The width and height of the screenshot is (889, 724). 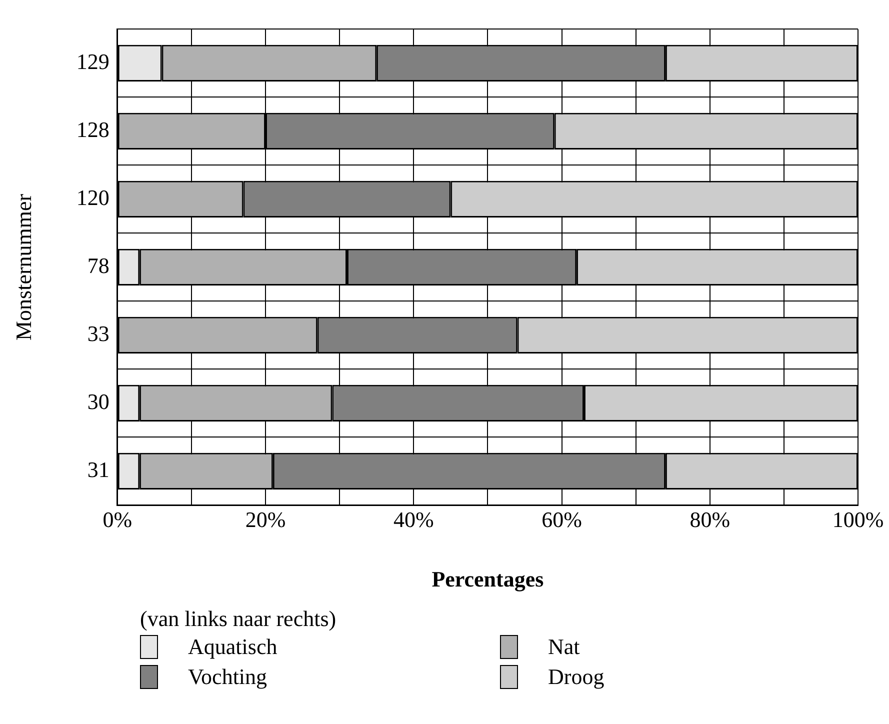 I want to click on y-tick-label: 78, so click(x=98, y=265).